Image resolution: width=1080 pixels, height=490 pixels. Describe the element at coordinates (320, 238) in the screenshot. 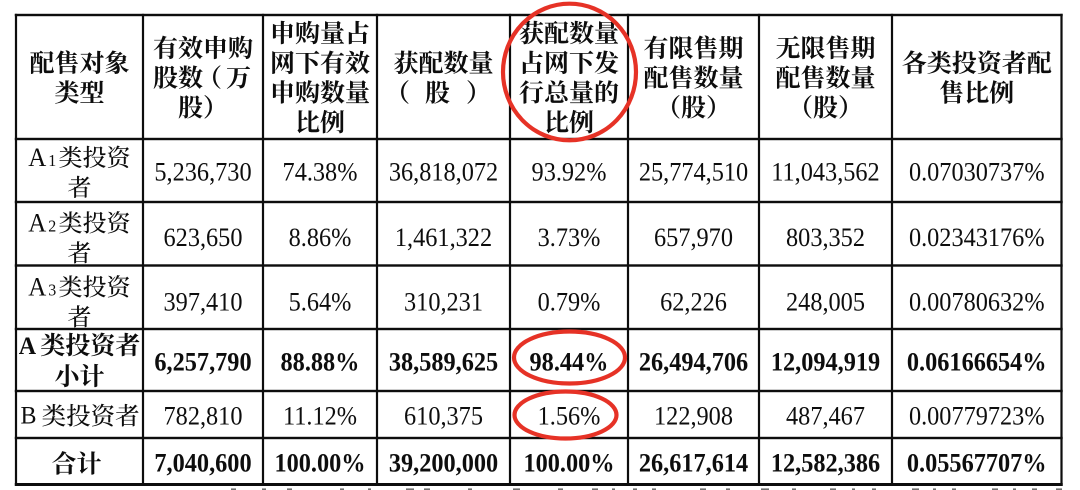

I see `svg-text: 8.86%` at that location.